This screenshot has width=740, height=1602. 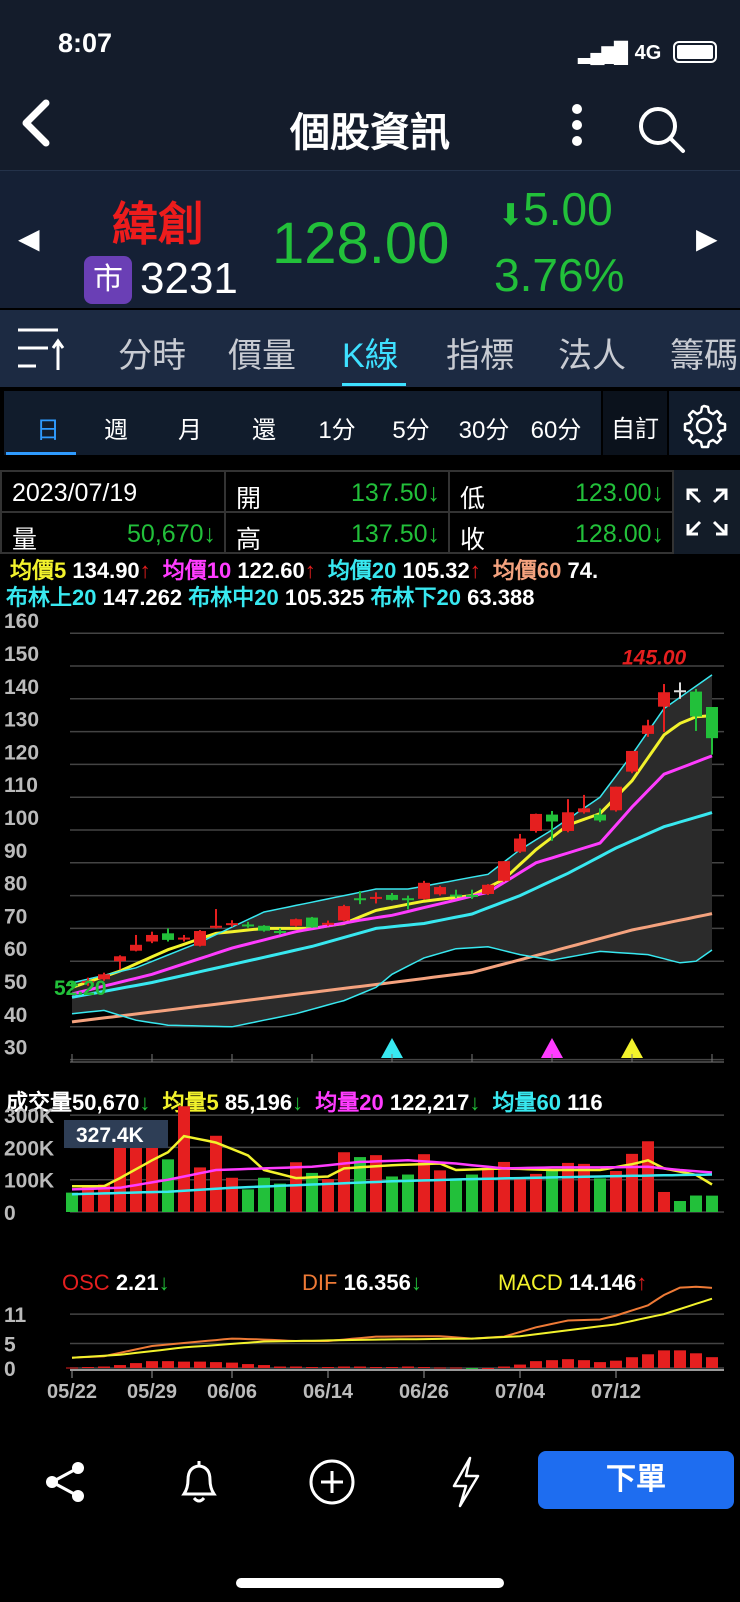 I want to click on y-tick-label: 30, so click(x=15, y=1048).